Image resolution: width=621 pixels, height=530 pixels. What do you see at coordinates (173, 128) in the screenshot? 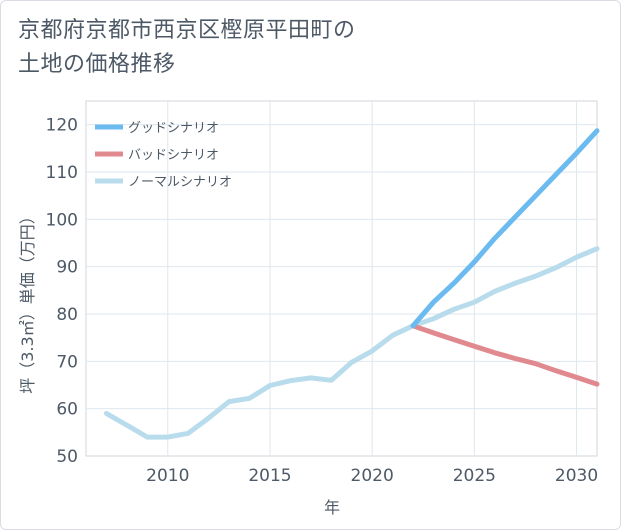
I see `legend-label-0: グッドシナリオ` at bounding box center [173, 128].